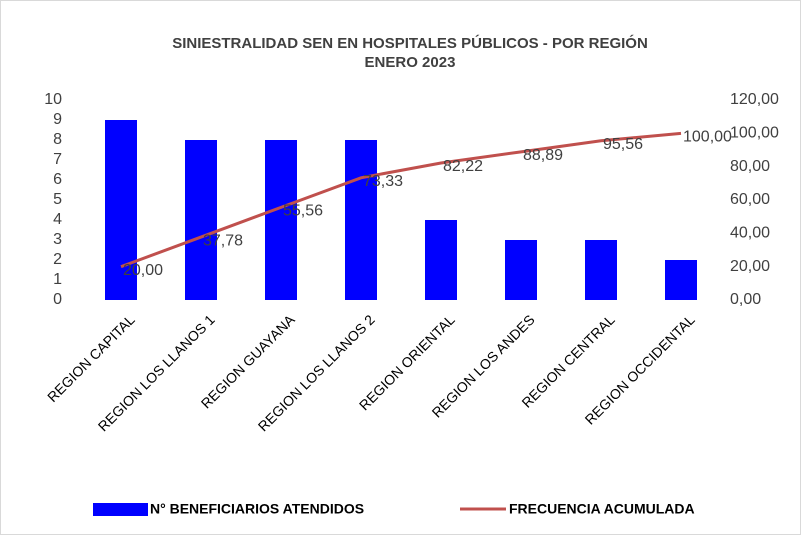 The image size is (801, 535). Describe the element at coordinates (57, 299) in the screenshot. I see `y-tick-label: 0` at that location.